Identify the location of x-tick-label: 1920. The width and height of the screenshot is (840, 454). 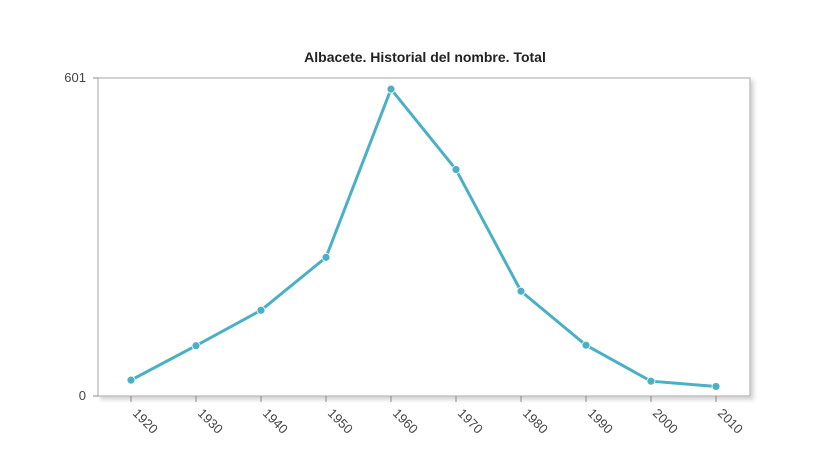
(145, 421).